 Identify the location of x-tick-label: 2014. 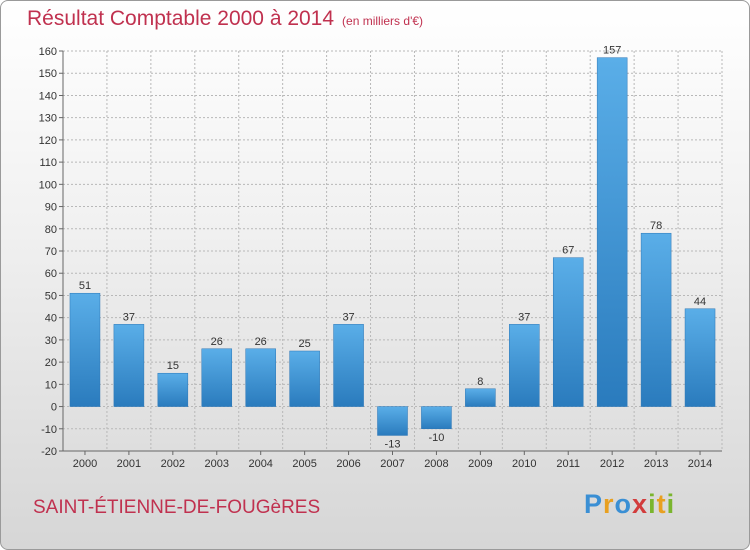
(700, 464).